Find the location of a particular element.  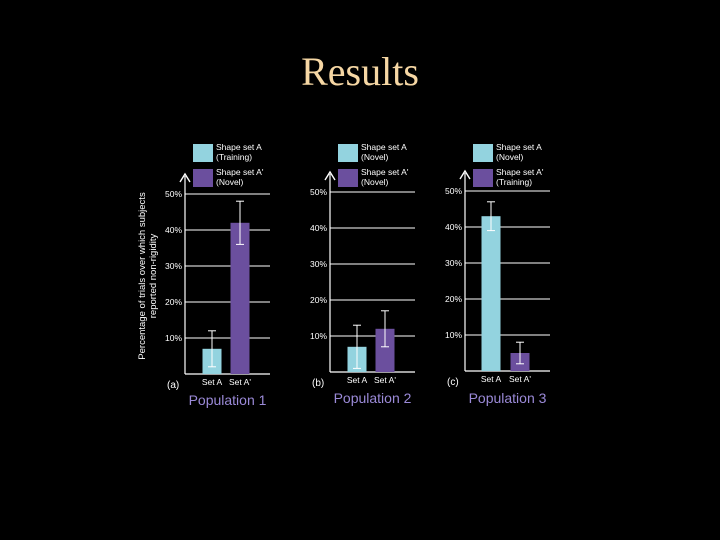

population-label: Population 2 is located at coordinates (373, 398).